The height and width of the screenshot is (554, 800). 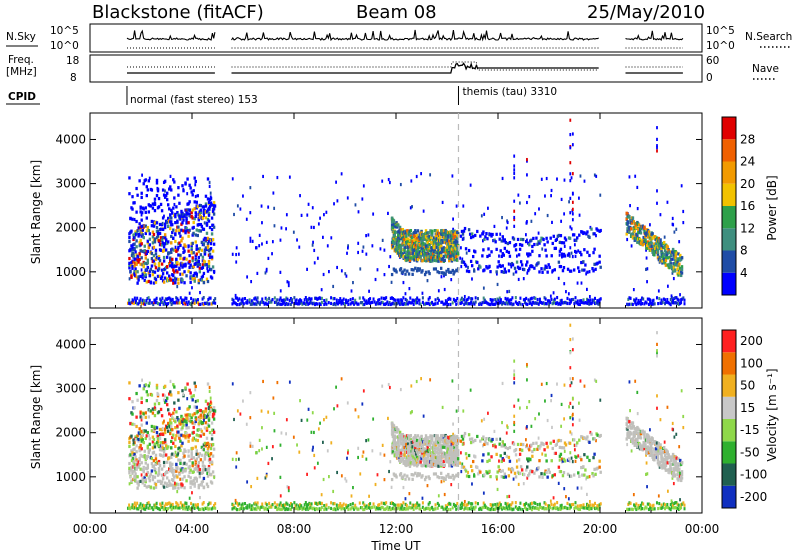 What do you see at coordinates (70, 139) in the screenshot?
I see `y-tick-label: 4000` at bounding box center [70, 139].